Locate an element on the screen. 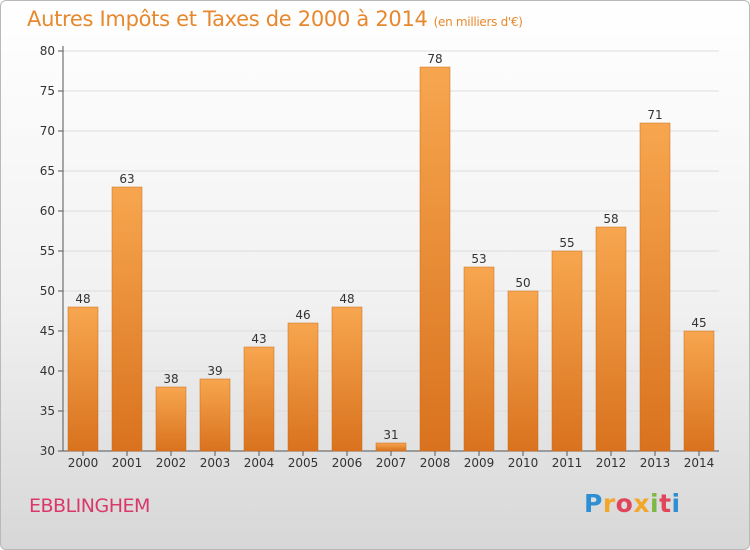 The image size is (750, 550). y-tick-label: 50 is located at coordinates (47, 291).